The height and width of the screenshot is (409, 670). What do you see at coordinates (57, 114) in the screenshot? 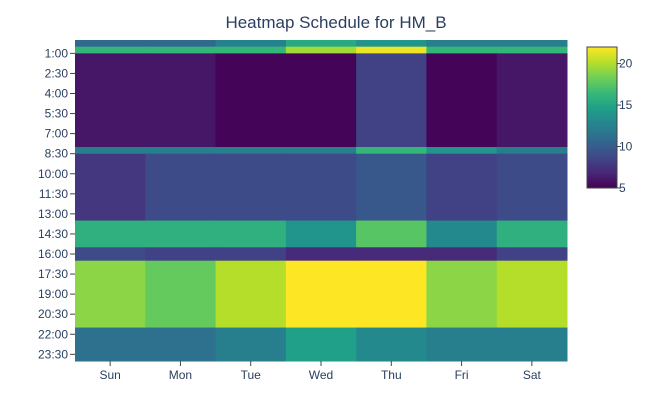
I see `y-tick-label: 5:30` at bounding box center [57, 114].